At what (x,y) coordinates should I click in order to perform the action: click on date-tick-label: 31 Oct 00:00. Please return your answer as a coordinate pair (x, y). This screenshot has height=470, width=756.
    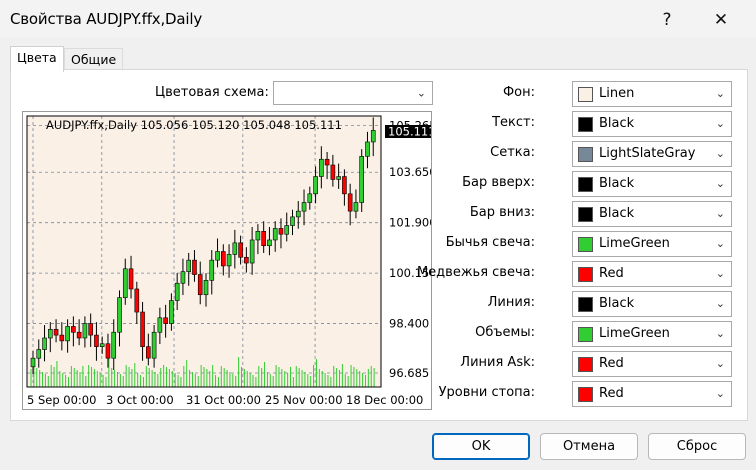
    Looking at the image, I should click on (223, 400).